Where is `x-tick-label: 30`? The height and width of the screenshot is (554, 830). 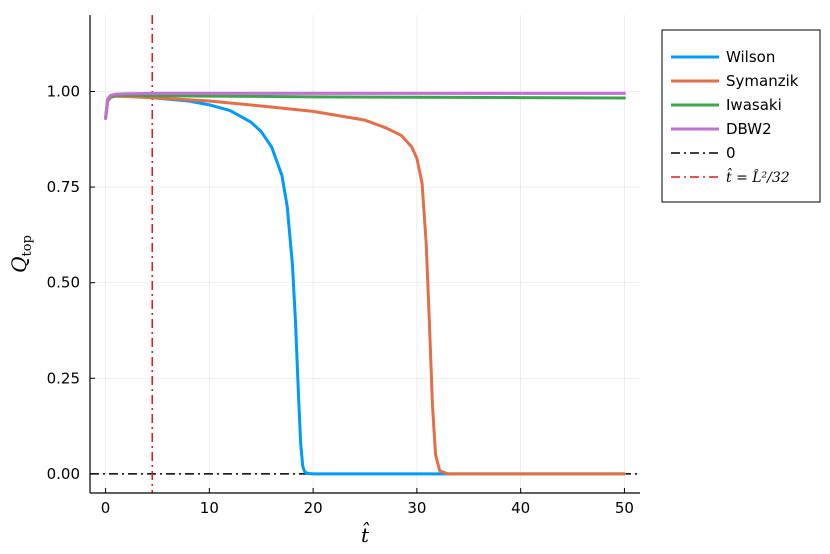 x-tick-label: 30 is located at coordinates (416, 508).